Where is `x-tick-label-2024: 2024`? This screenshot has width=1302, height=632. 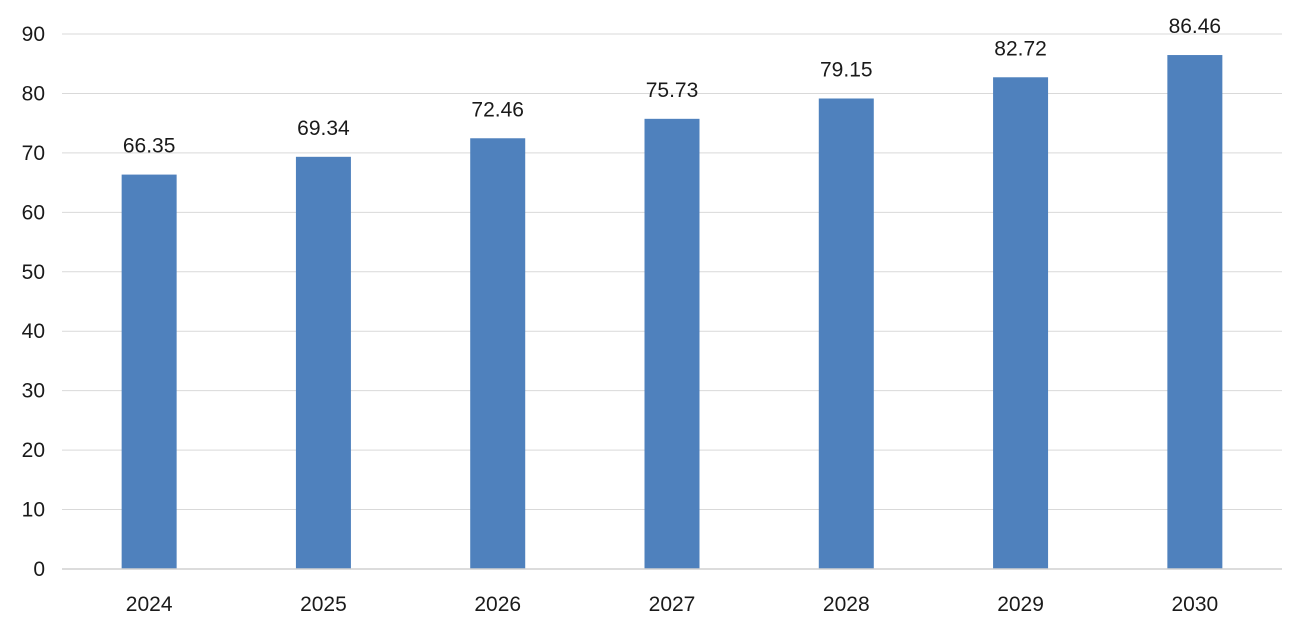 x-tick-label-2024: 2024 is located at coordinates (149, 604).